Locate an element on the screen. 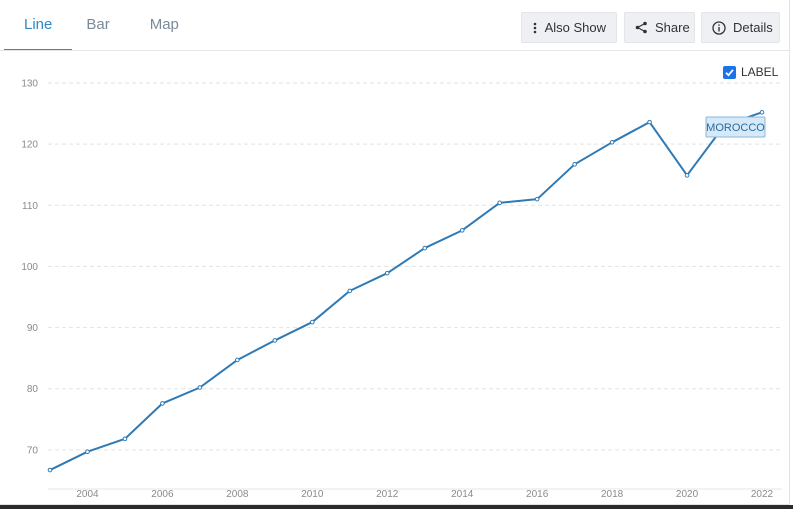  tab-bar: Bar is located at coordinates (98, 24).